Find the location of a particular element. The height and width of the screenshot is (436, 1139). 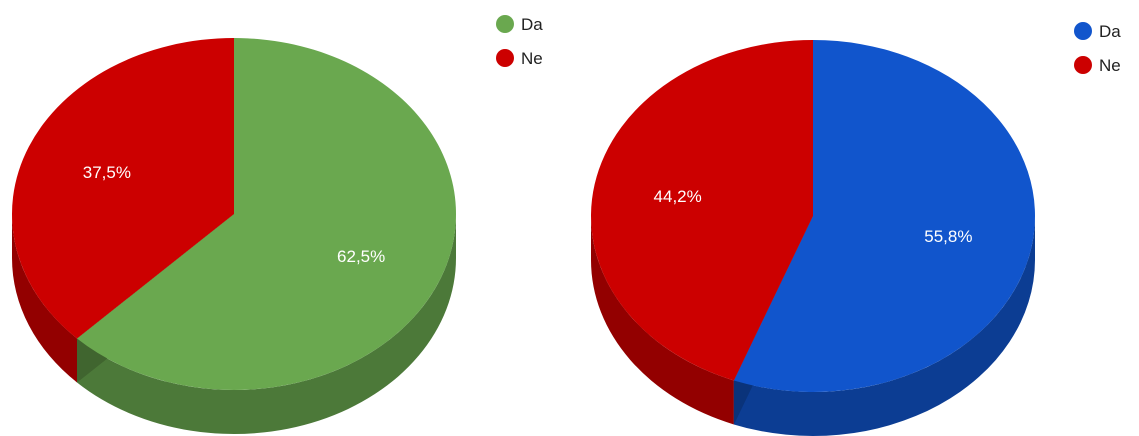

slice-label-da: 62,5% is located at coordinates (361, 256).